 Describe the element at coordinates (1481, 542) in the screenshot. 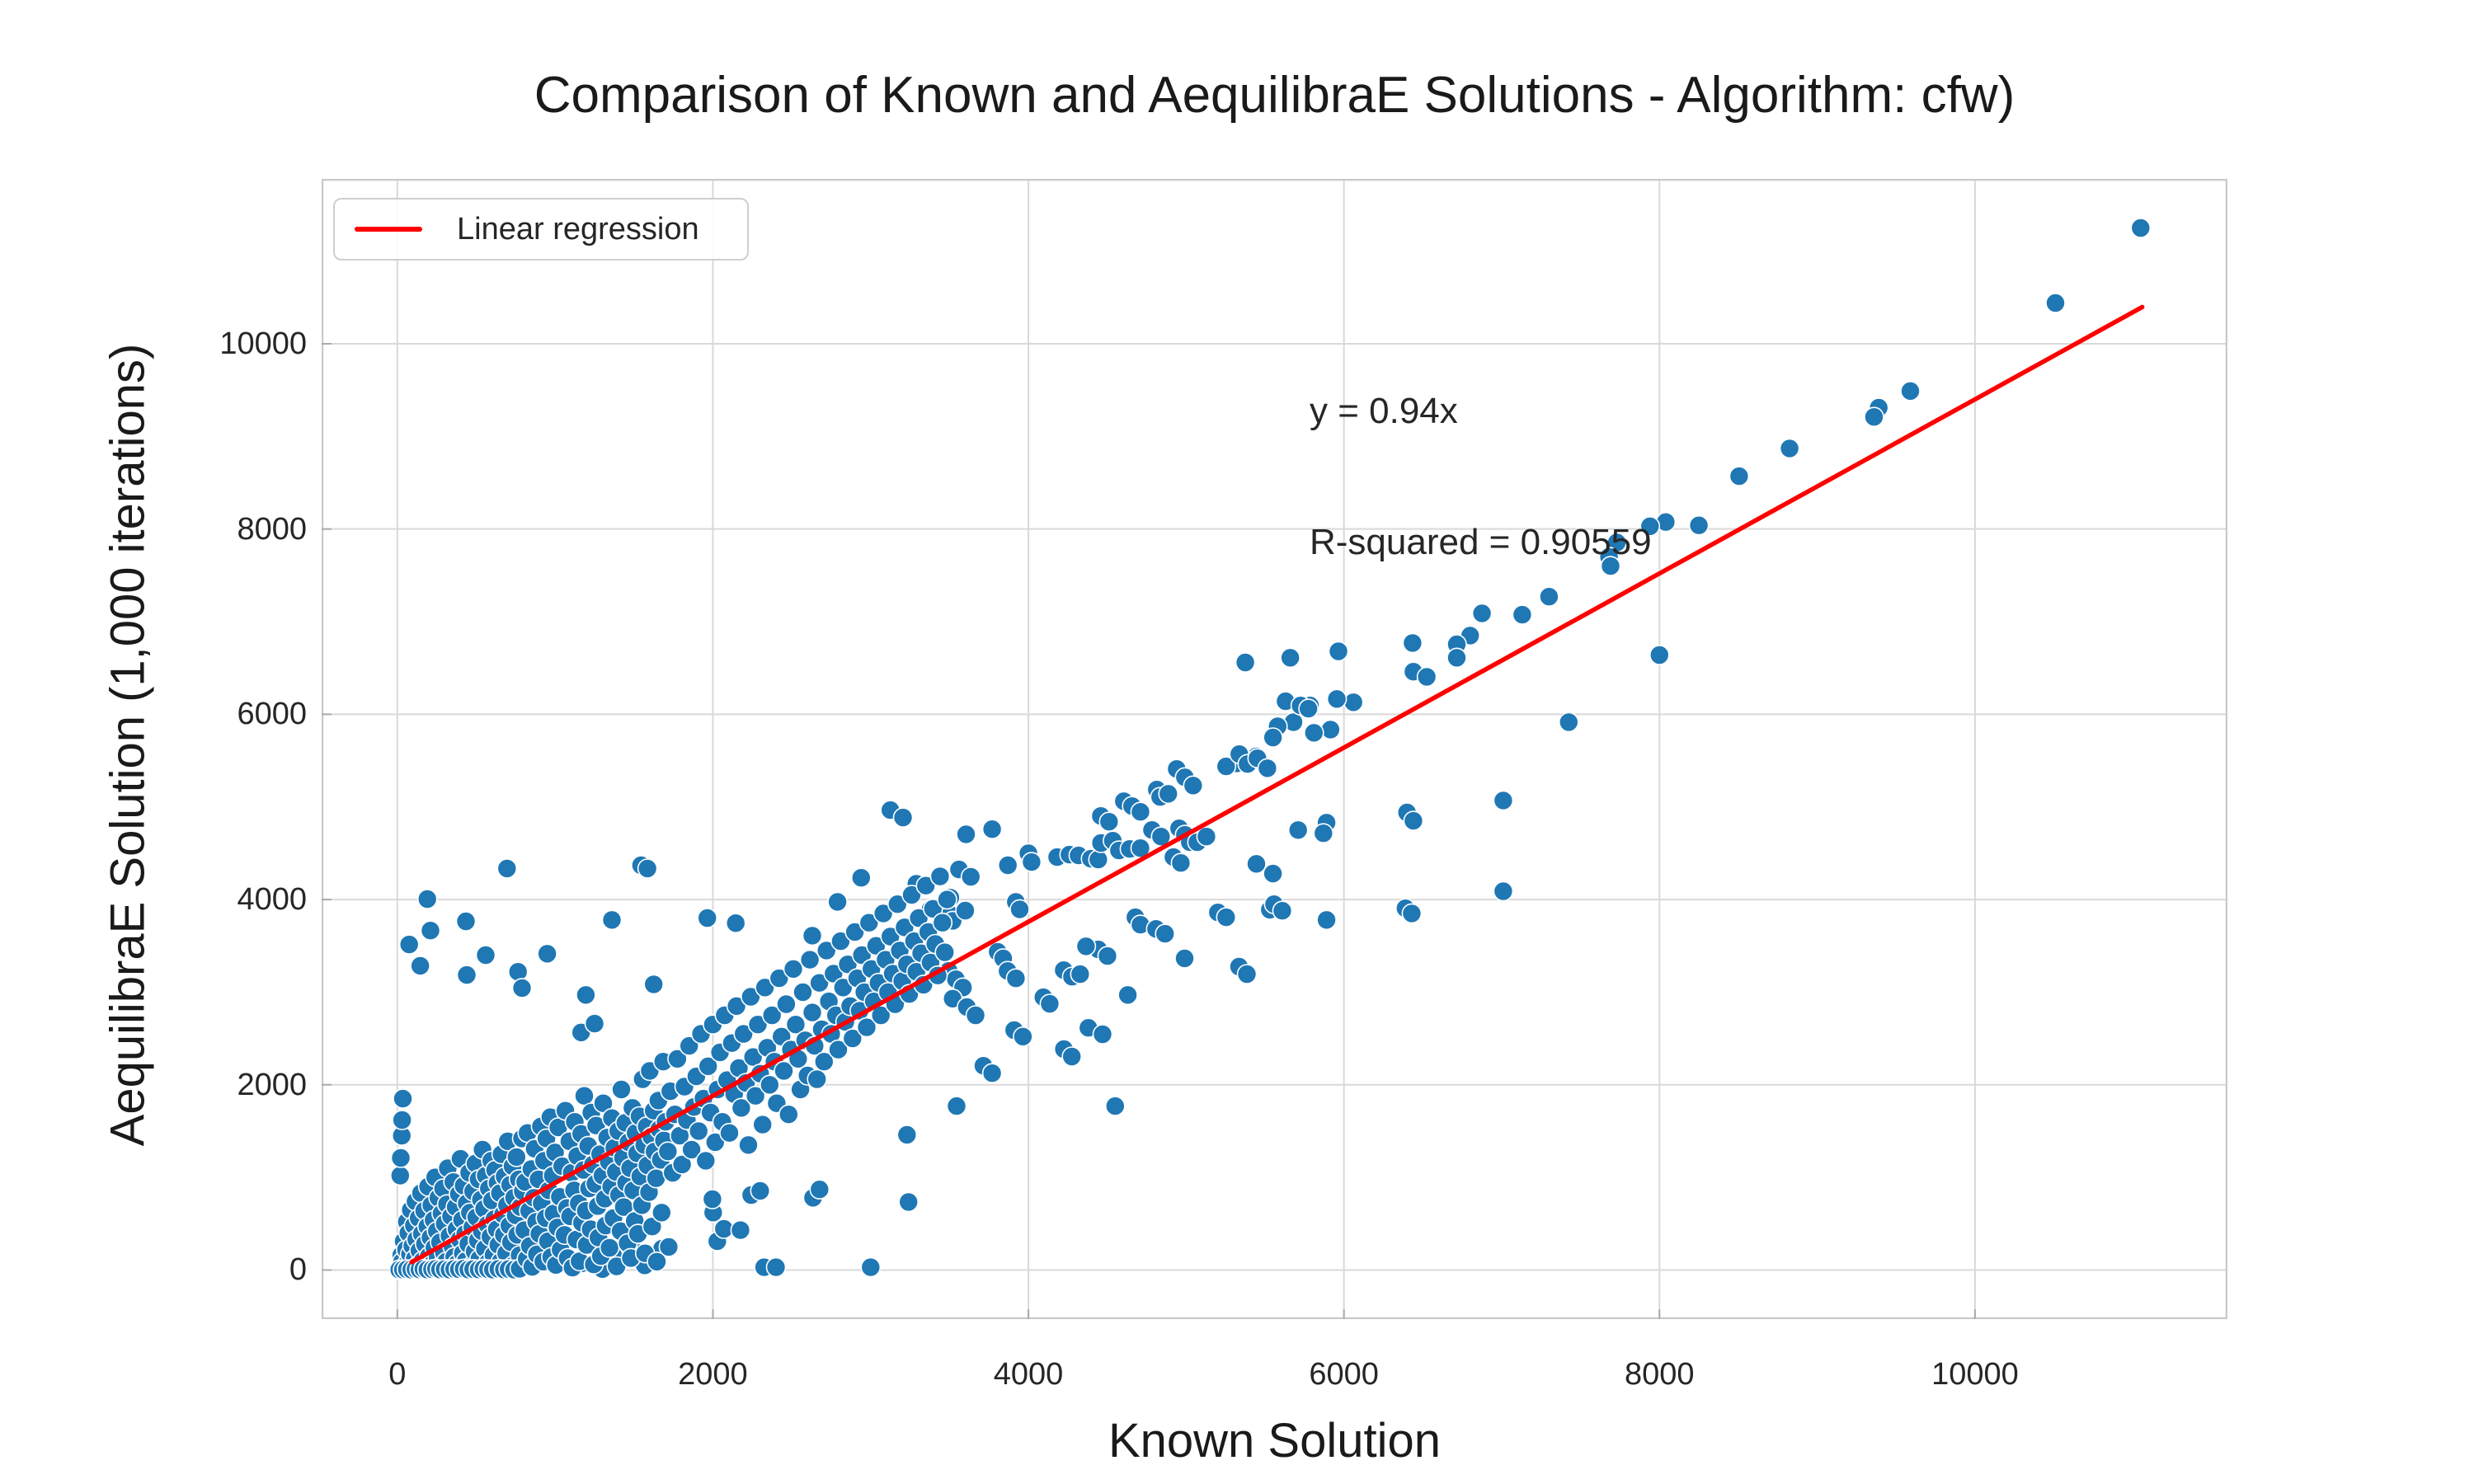

I see `regression-r-squared: R-squared = 0.90559` at that location.